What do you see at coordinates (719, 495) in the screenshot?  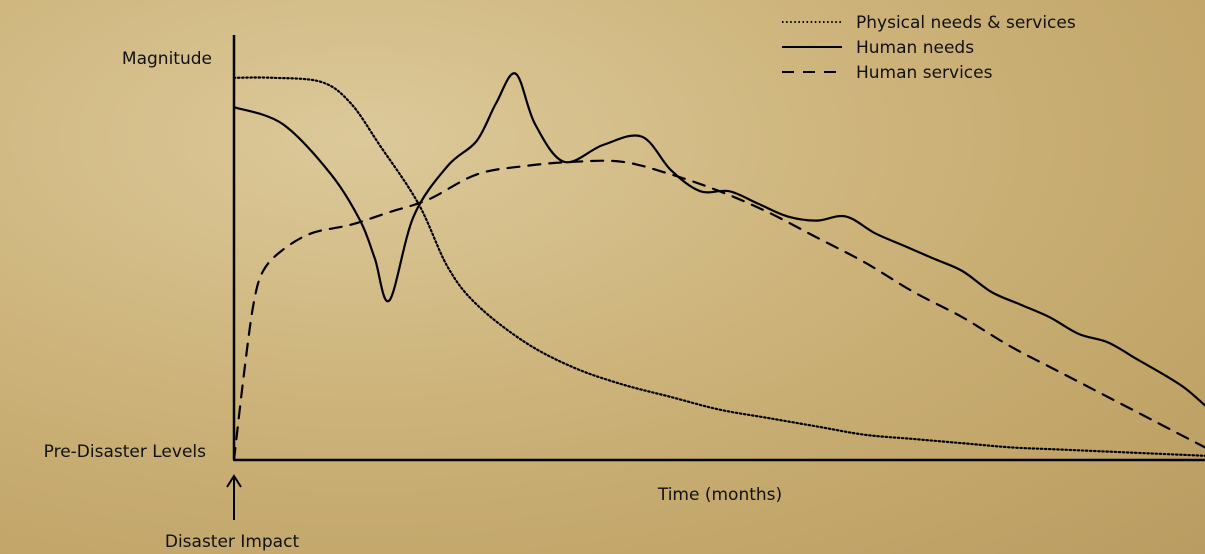 I see `x-axis-label: Time (months)` at bounding box center [719, 495].